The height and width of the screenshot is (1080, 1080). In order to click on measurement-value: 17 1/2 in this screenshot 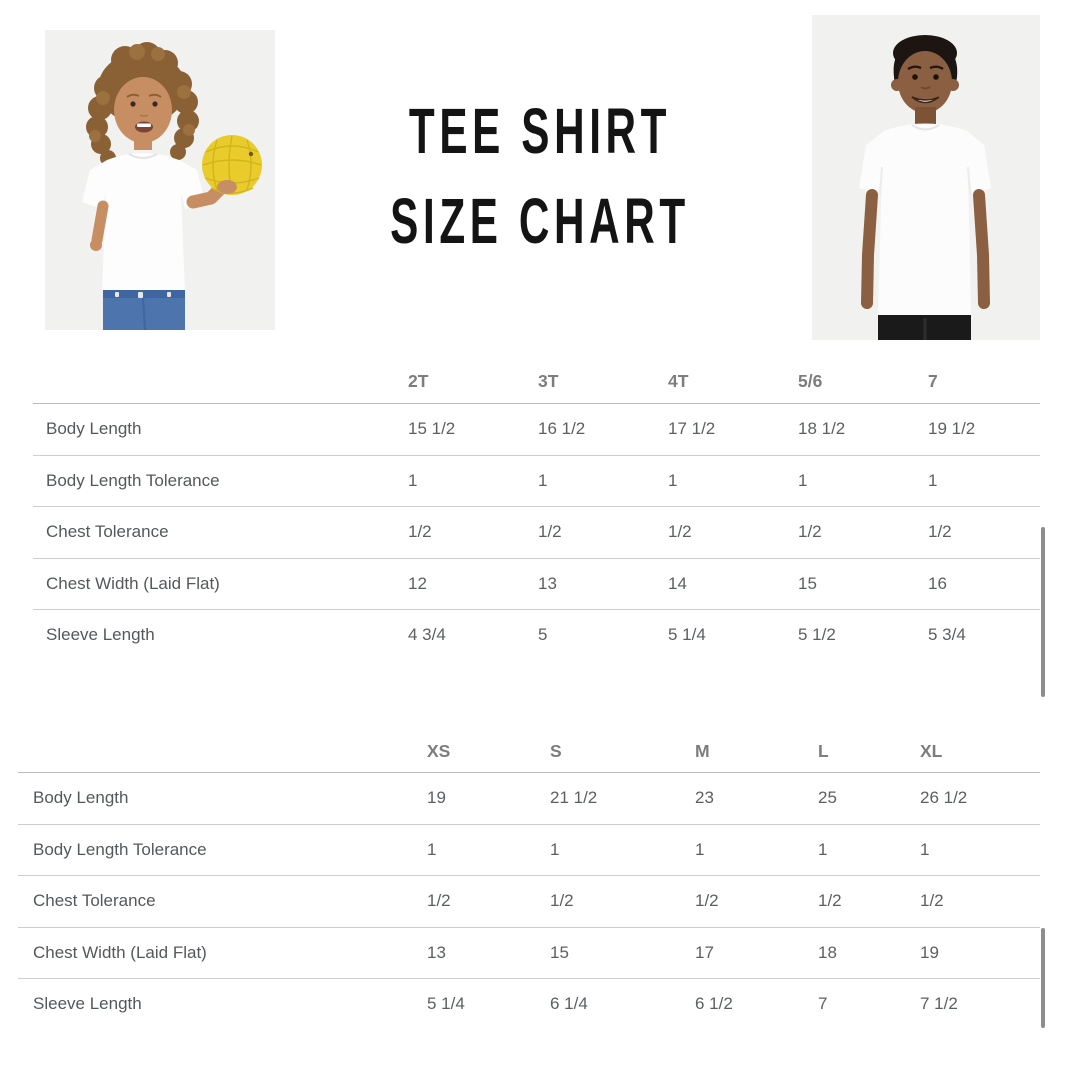, I will do `click(692, 429)`.